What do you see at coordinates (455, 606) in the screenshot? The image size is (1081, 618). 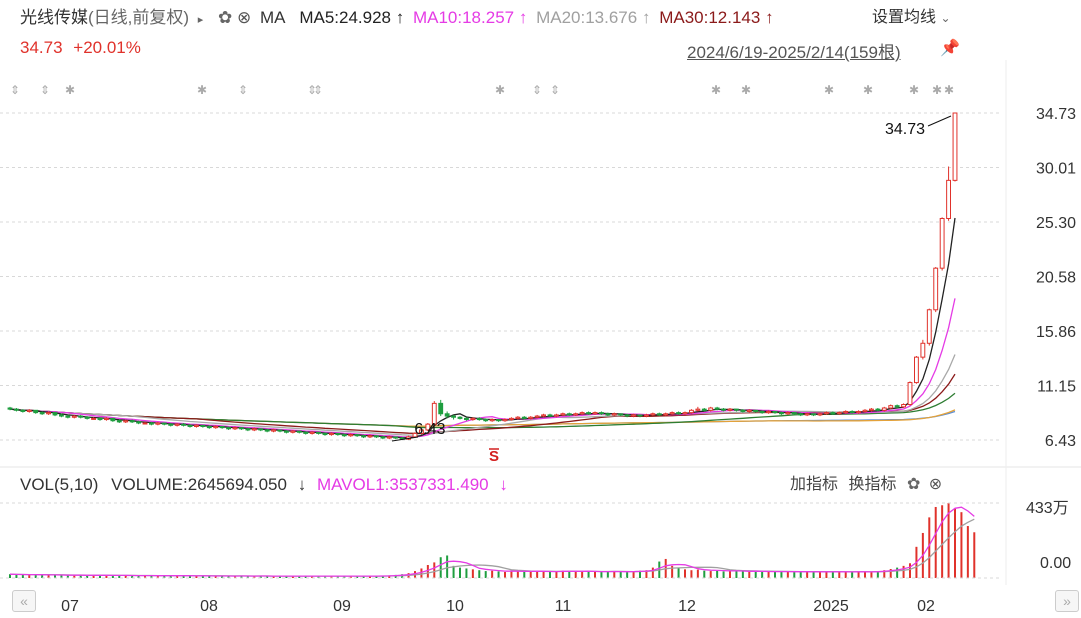 I see `x-tick-label: 10` at bounding box center [455, 606].